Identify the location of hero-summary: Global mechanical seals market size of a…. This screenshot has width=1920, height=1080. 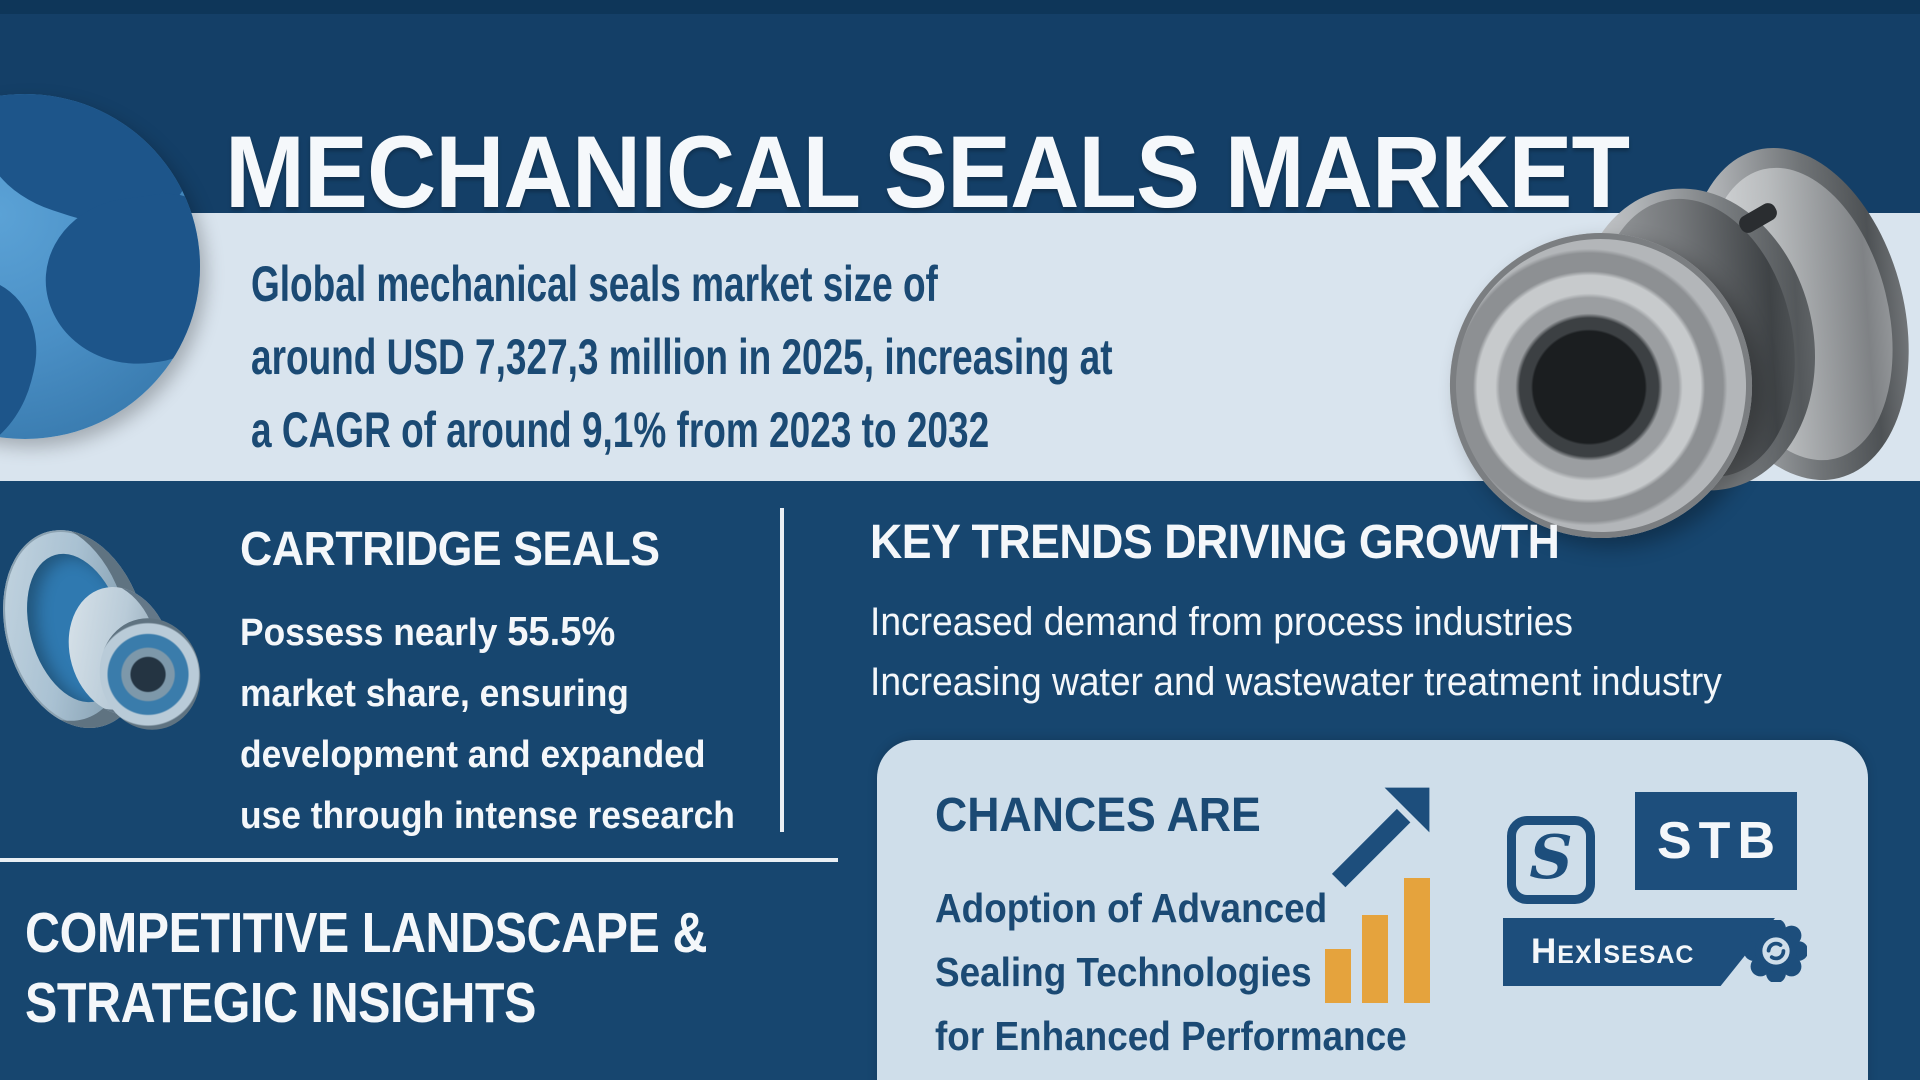
(682, 357).